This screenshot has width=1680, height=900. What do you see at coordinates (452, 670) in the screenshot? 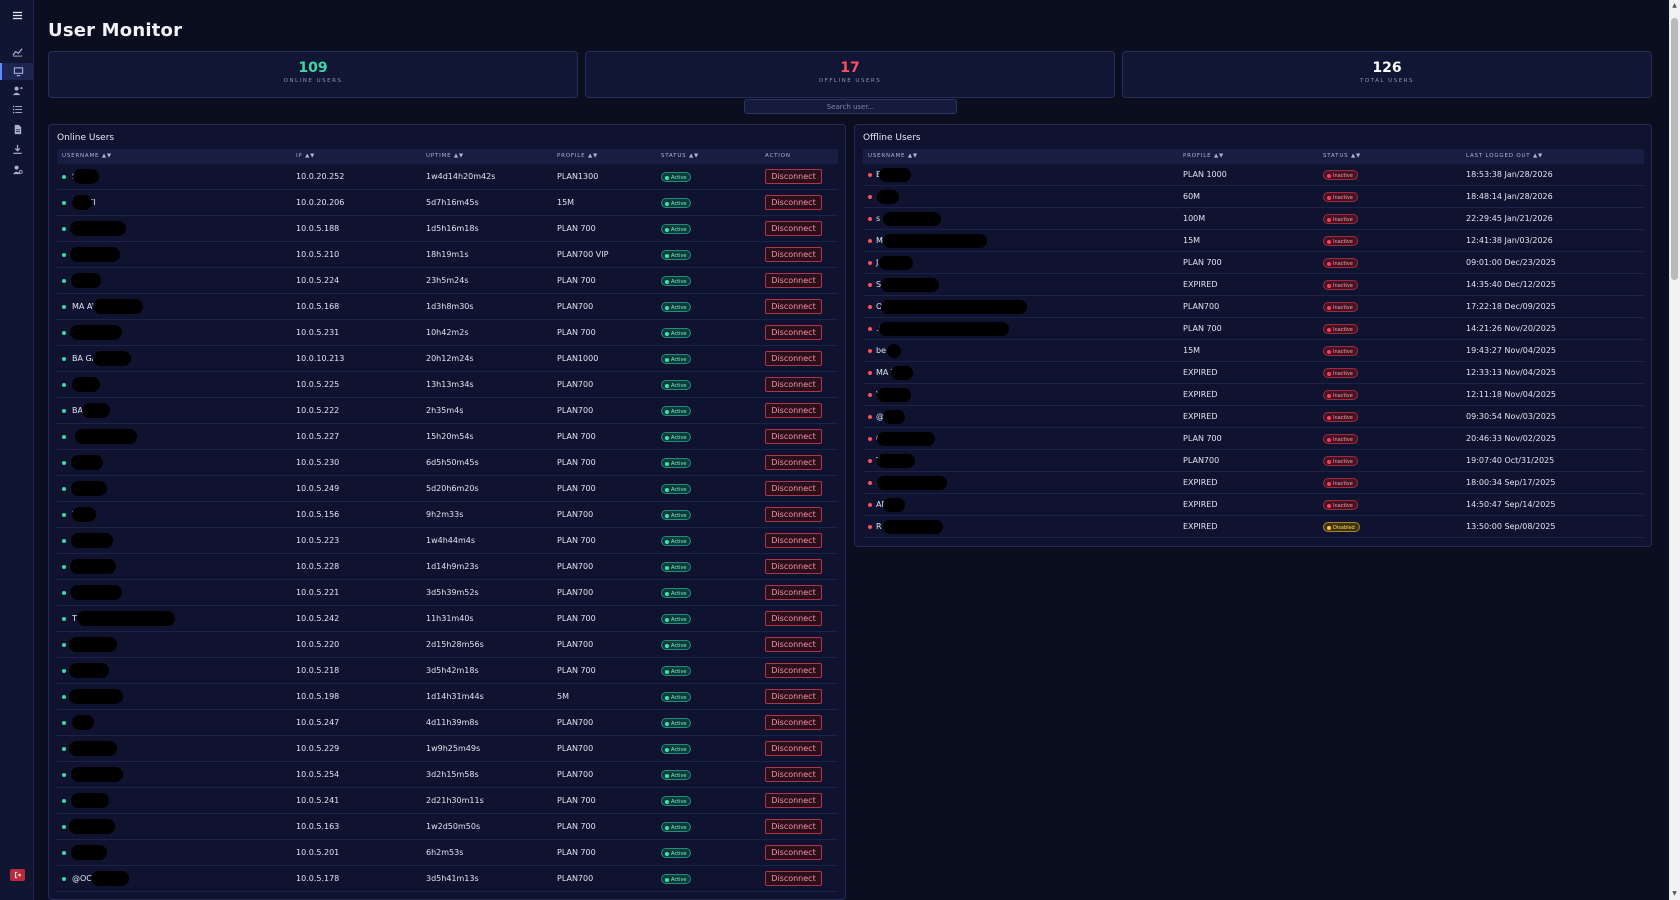
I see `uptime-cell: 3d5h42m18s` at bounding box center [452, 670].